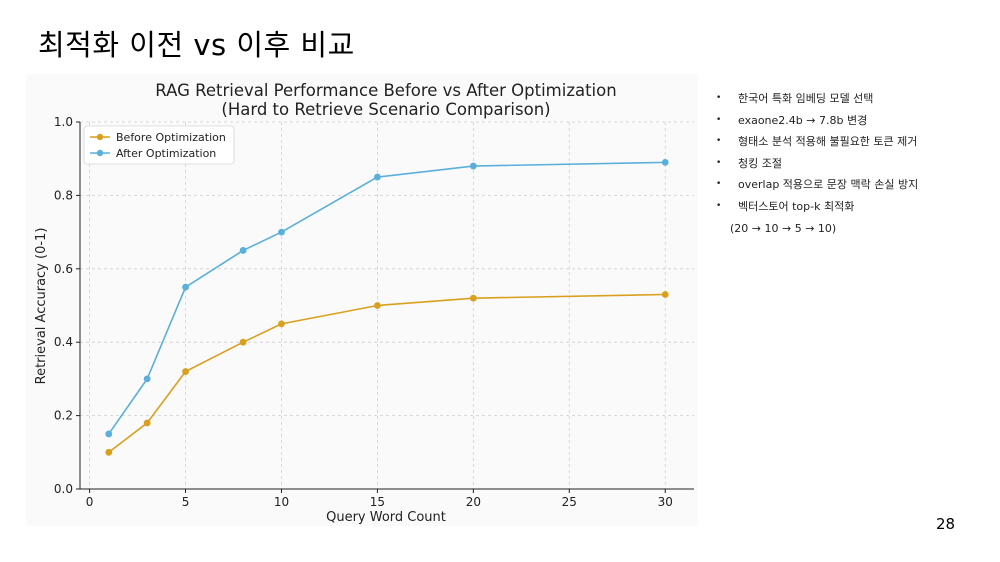 This screenshot has height=562, width=1000. Describe the element at coordinates (90, 502) in the screenshot. I see `x-tick-label: 0` at that location.